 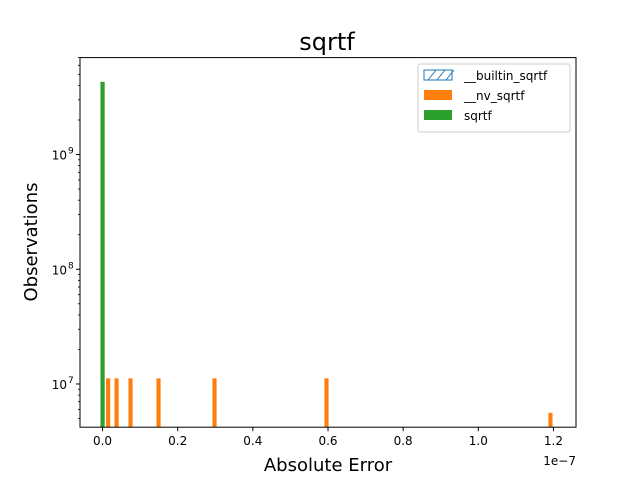 I want to click on x-tick-label: 0.8, so click(x=403, y=441).